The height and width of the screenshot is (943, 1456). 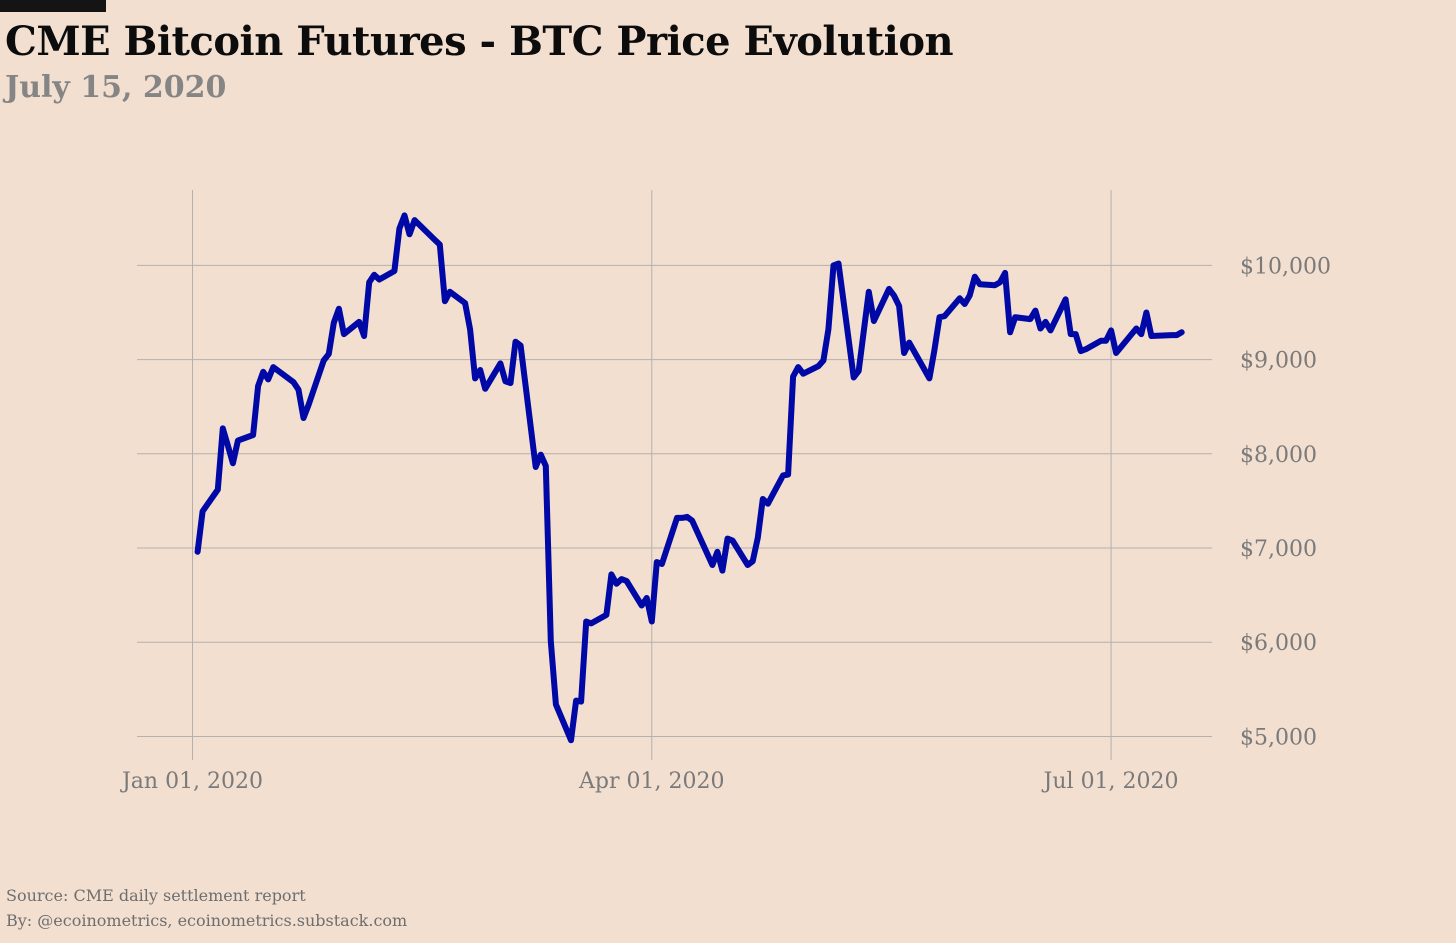 I want to click on x-tick-label-1: Apr 01, 2020, so click(x=651, y=781).